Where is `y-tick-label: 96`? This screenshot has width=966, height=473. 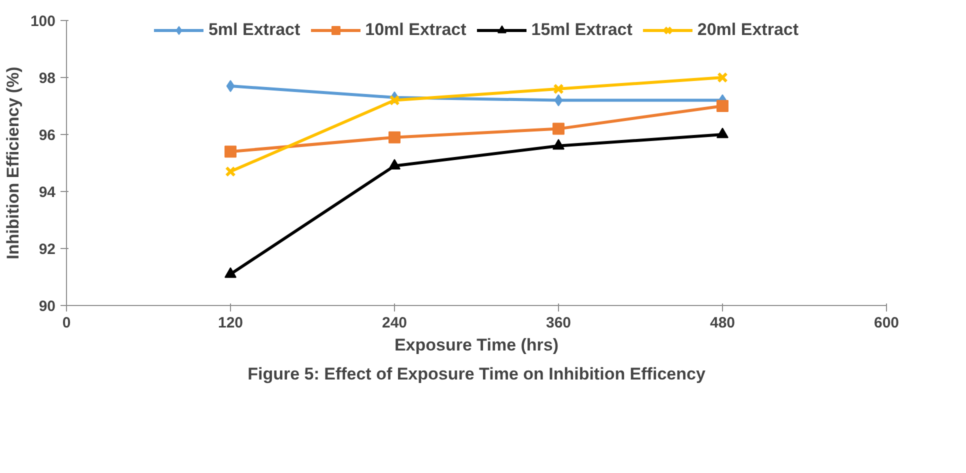
y-tick-label: 96 is located at coordinates (47, 135).